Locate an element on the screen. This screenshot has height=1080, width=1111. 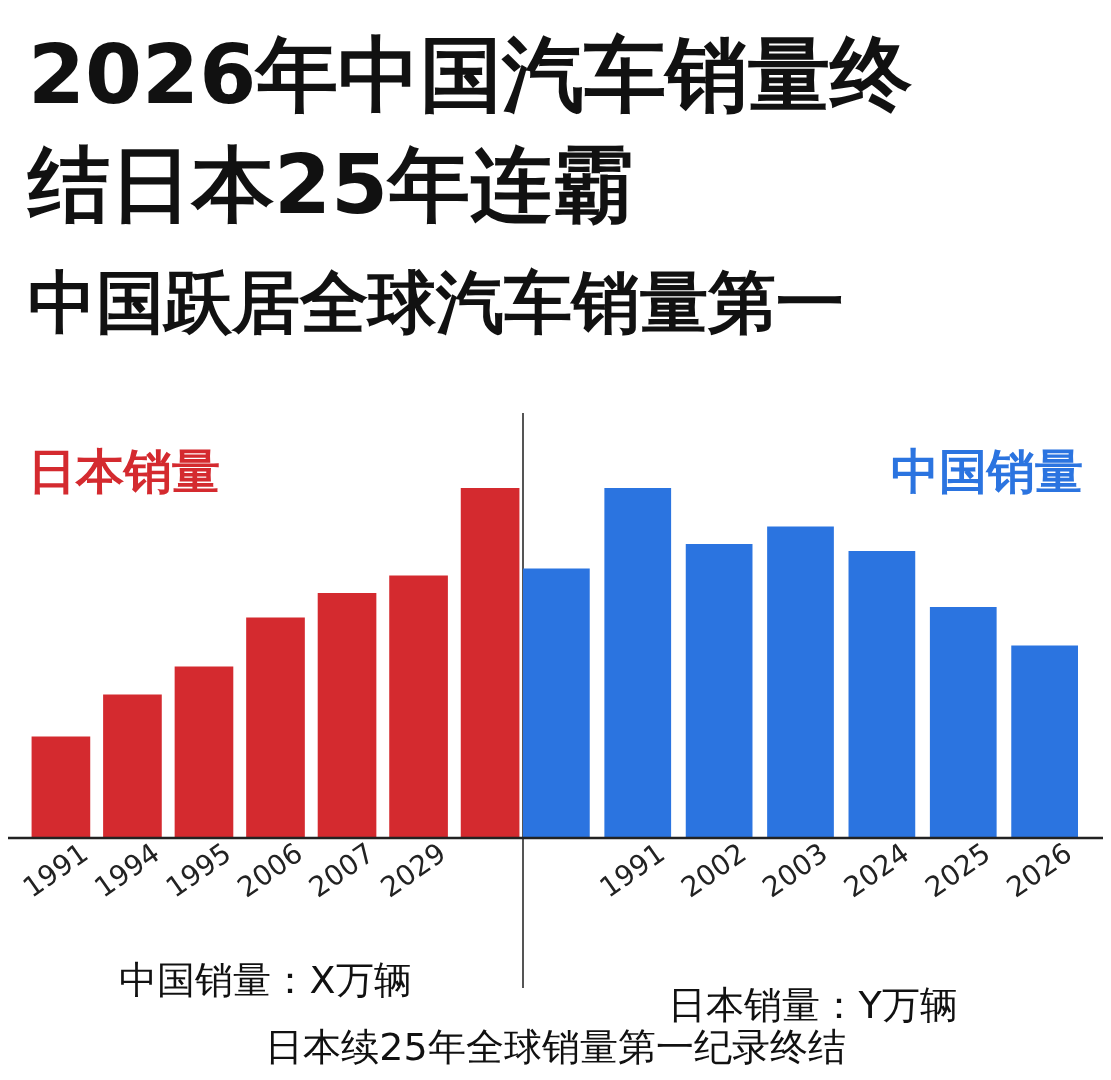
text: 日本续25年全球销量第一纪录终结 is located at coordinates (555, 1047).